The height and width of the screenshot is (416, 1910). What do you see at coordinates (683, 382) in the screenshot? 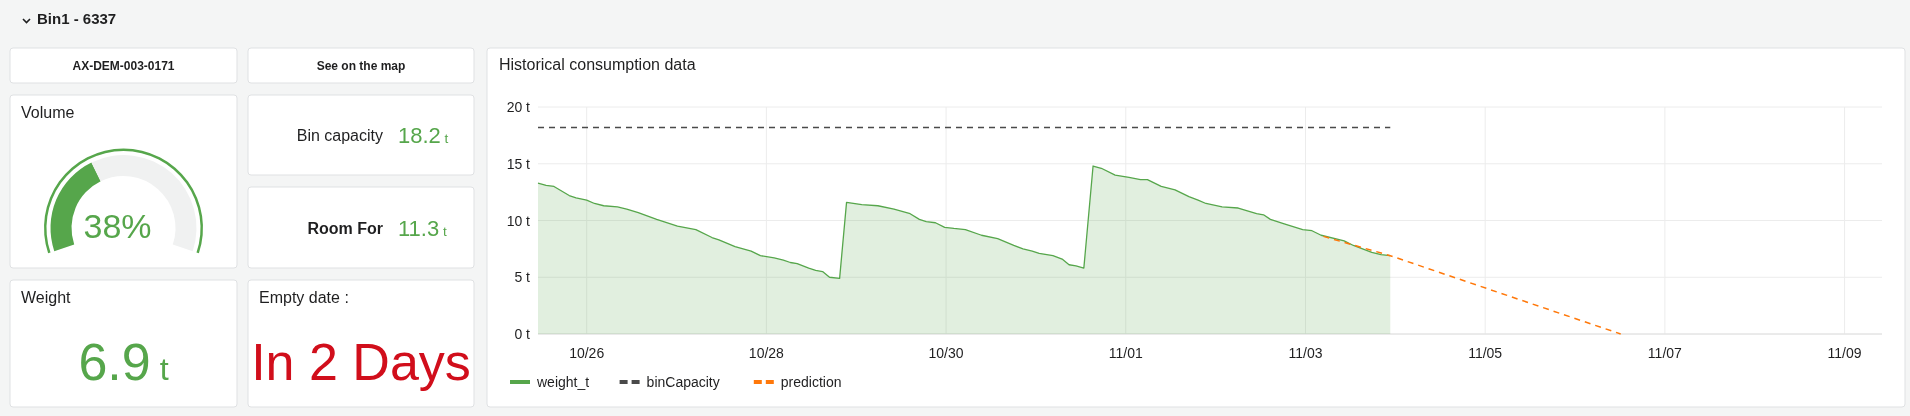
I see `legend-label: binCapacity` at bounding box center [683, 382].